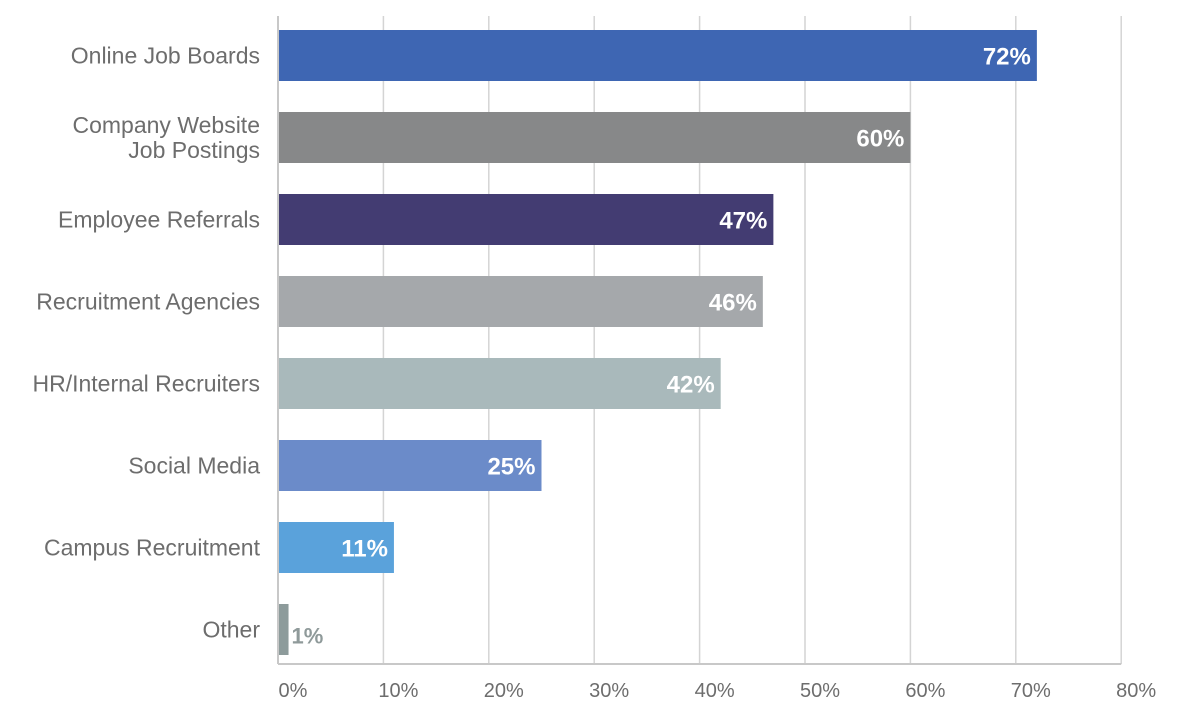 The width and height of the screenshot is (1200, 709). What do you see at coordinates (1136, 691) in the screenshot?
I see `x-tick-label: 80%` at bounding box center [1136, 691].